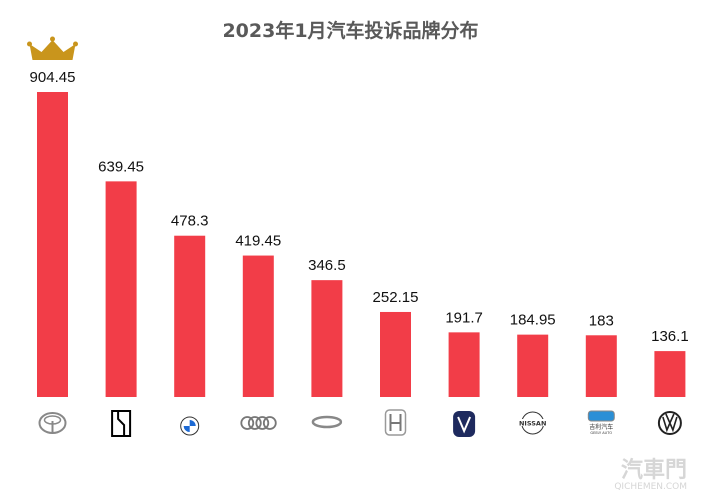 The image size is (701, 504). I want to click on changan-logo-icon, so click(464, 424).